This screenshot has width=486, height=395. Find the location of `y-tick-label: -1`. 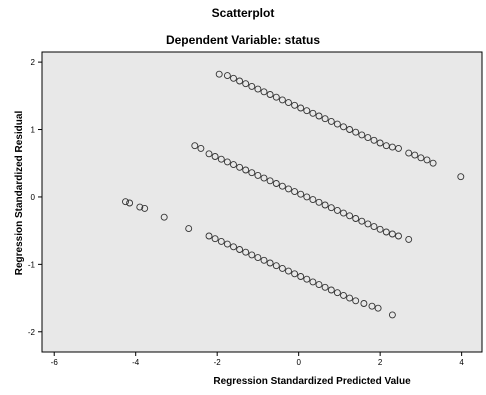

y-tick-label: -1 is located at coordinates (32, 264).